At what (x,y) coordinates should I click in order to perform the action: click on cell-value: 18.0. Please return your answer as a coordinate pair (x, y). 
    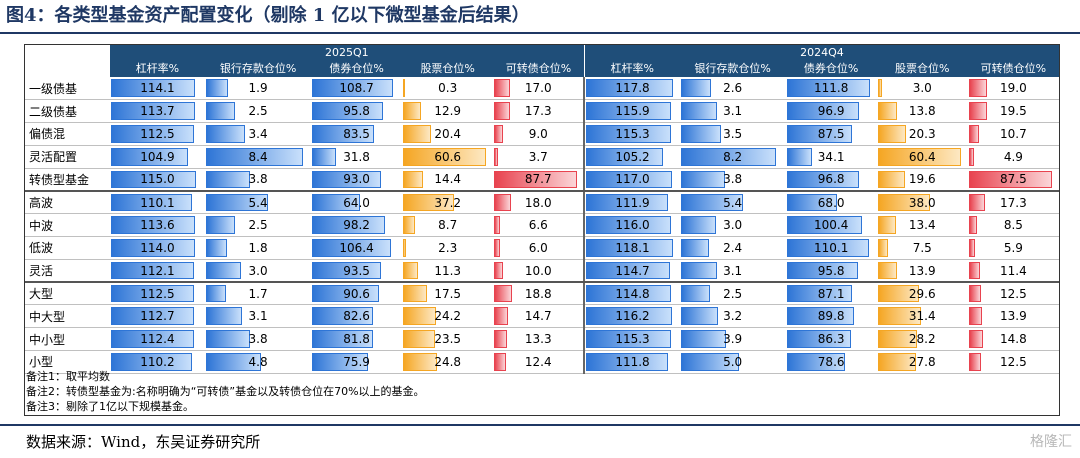
    Looking at the image, I should click on (538, 202).